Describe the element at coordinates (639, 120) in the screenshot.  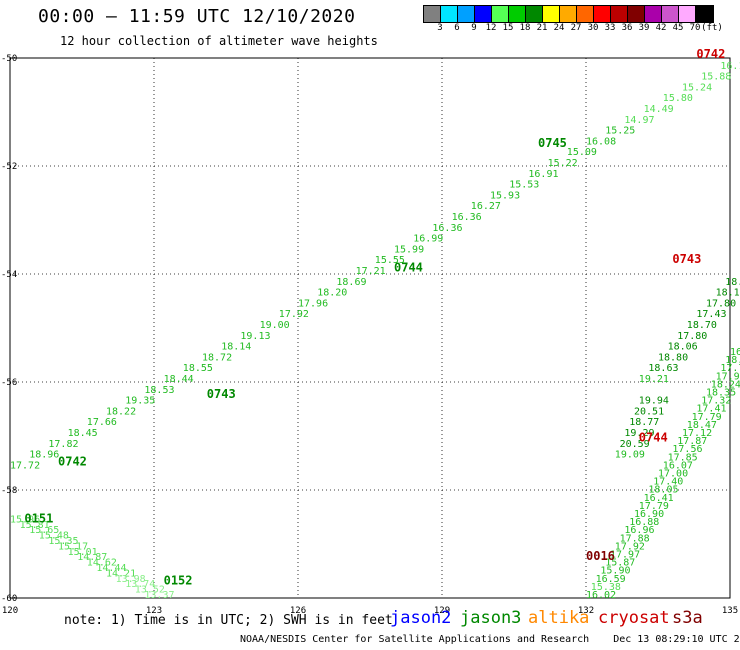
I see `wave-height-value: 14.97` at that location.